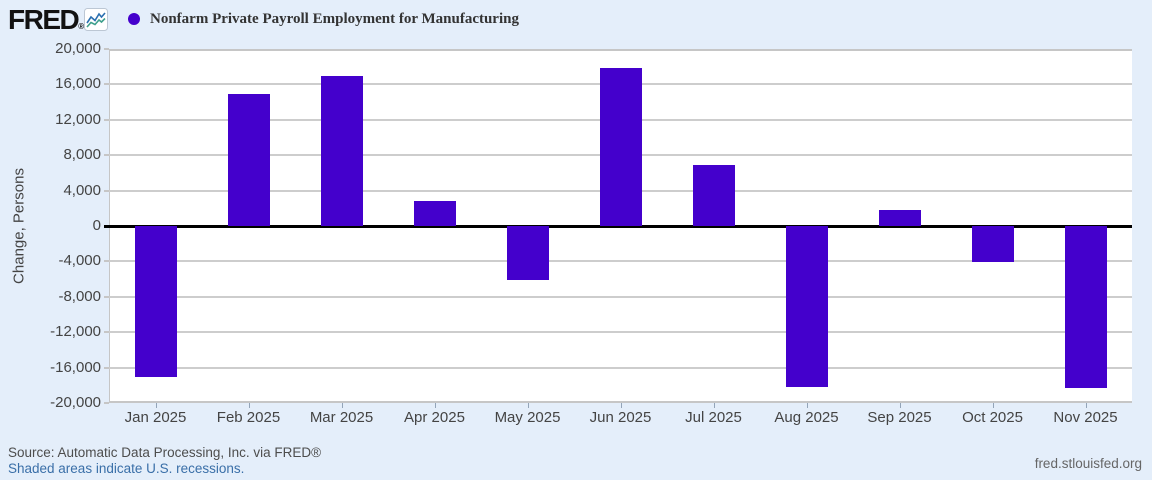  Describe the element at coordinates (134, 19) in the screenshot. I see `series-legend-dot-icon` at that location.